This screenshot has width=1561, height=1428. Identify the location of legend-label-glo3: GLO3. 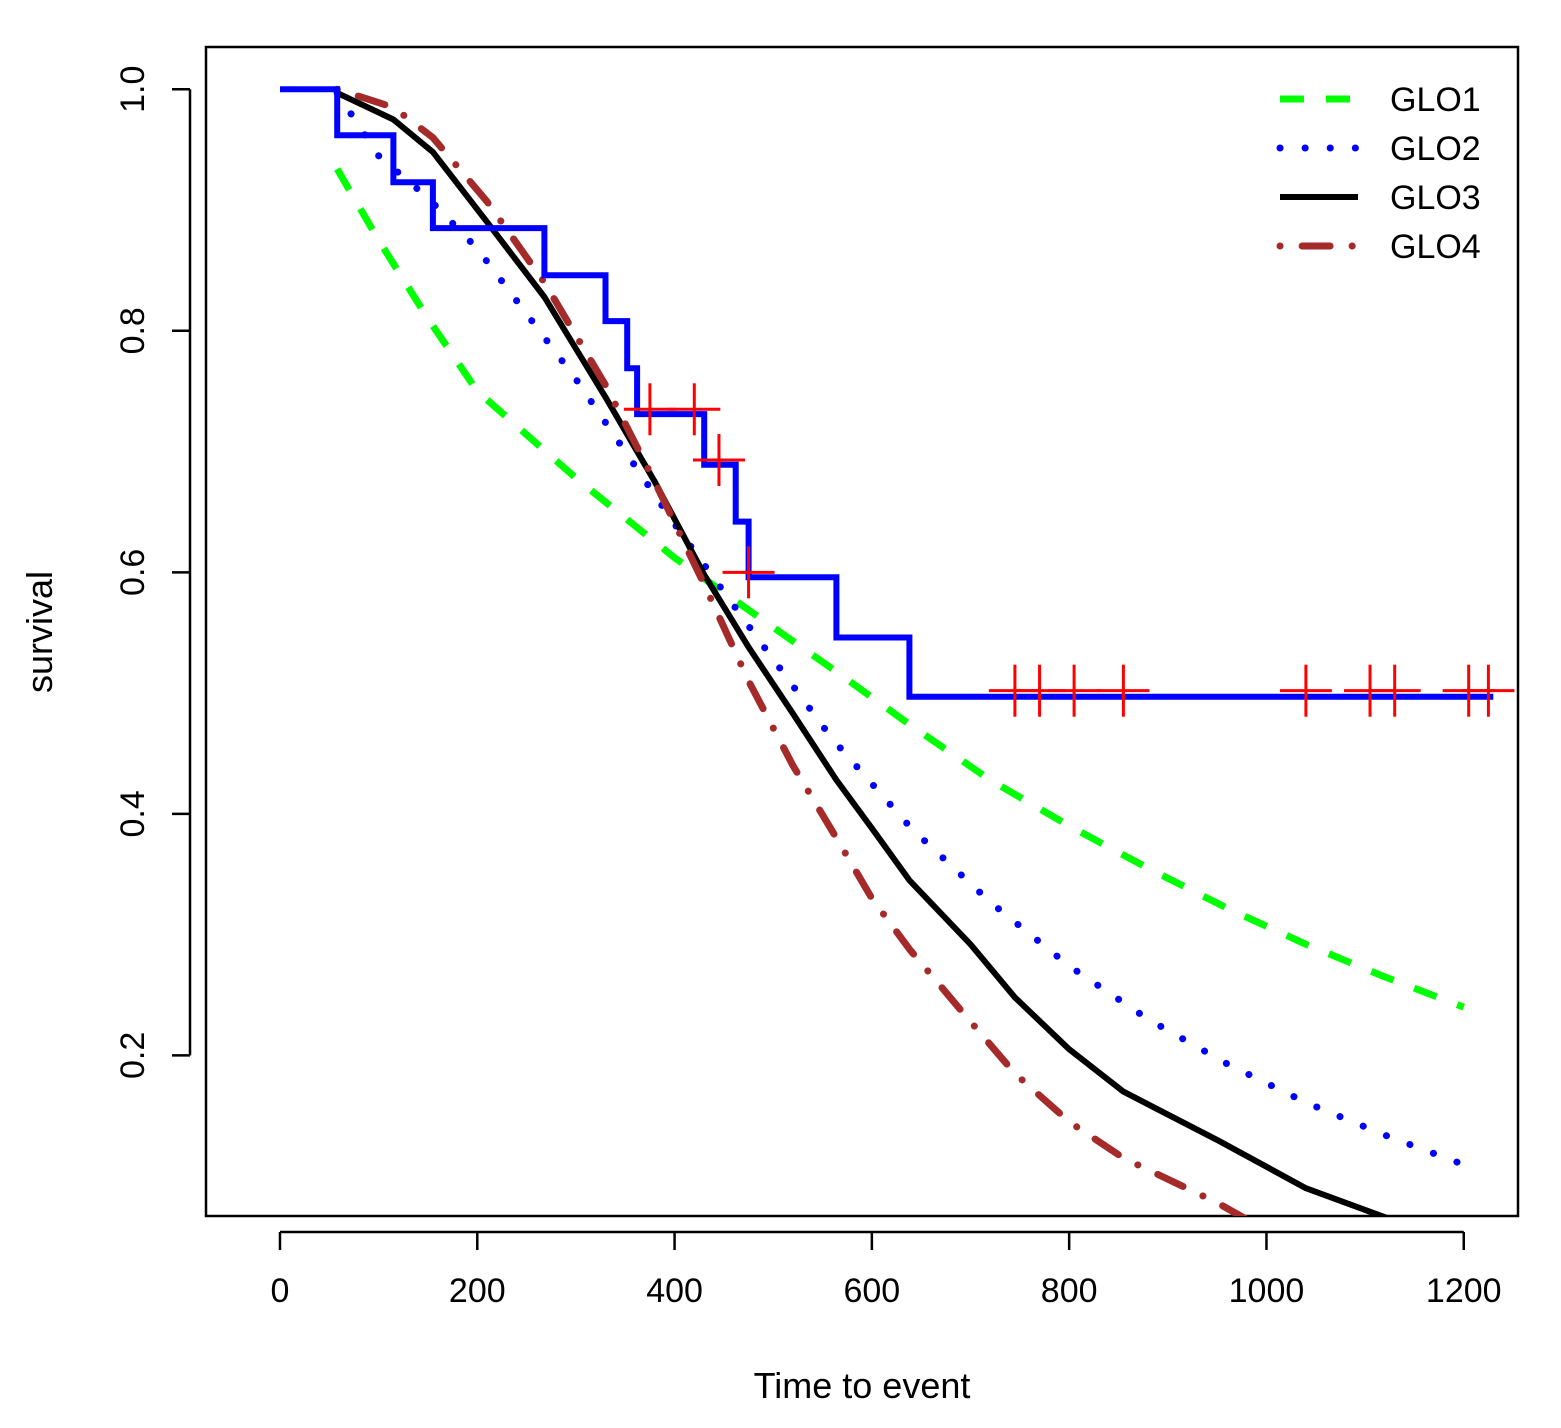
(1435, 198).